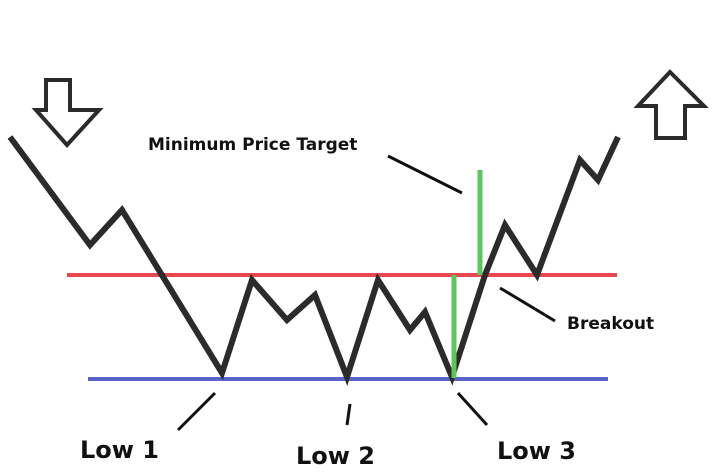 This screenshot has height=473, width=720. What do you see at coordinates (671, 104) in the screenshot?
I see `up-arrow` at bounding box center [671, 104].